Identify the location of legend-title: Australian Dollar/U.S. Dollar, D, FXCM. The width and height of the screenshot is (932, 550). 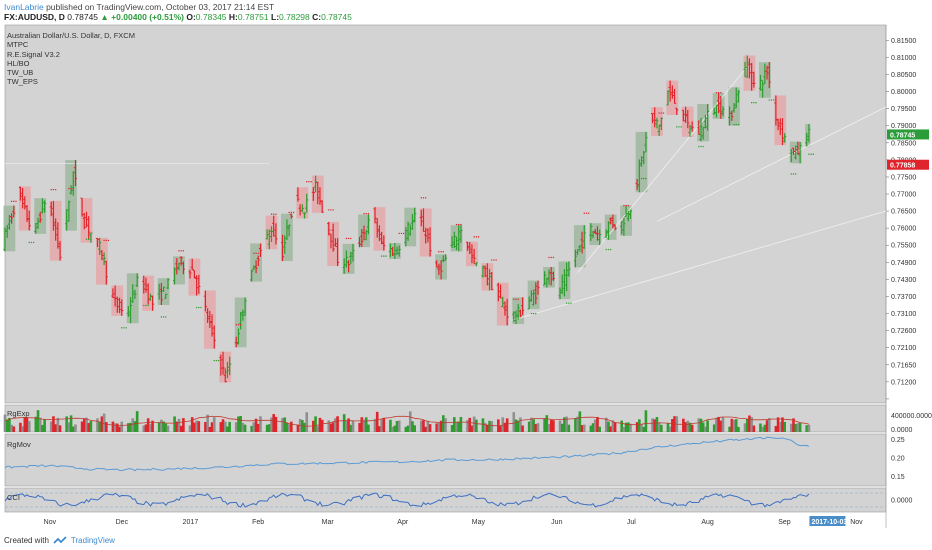
(71, 35).